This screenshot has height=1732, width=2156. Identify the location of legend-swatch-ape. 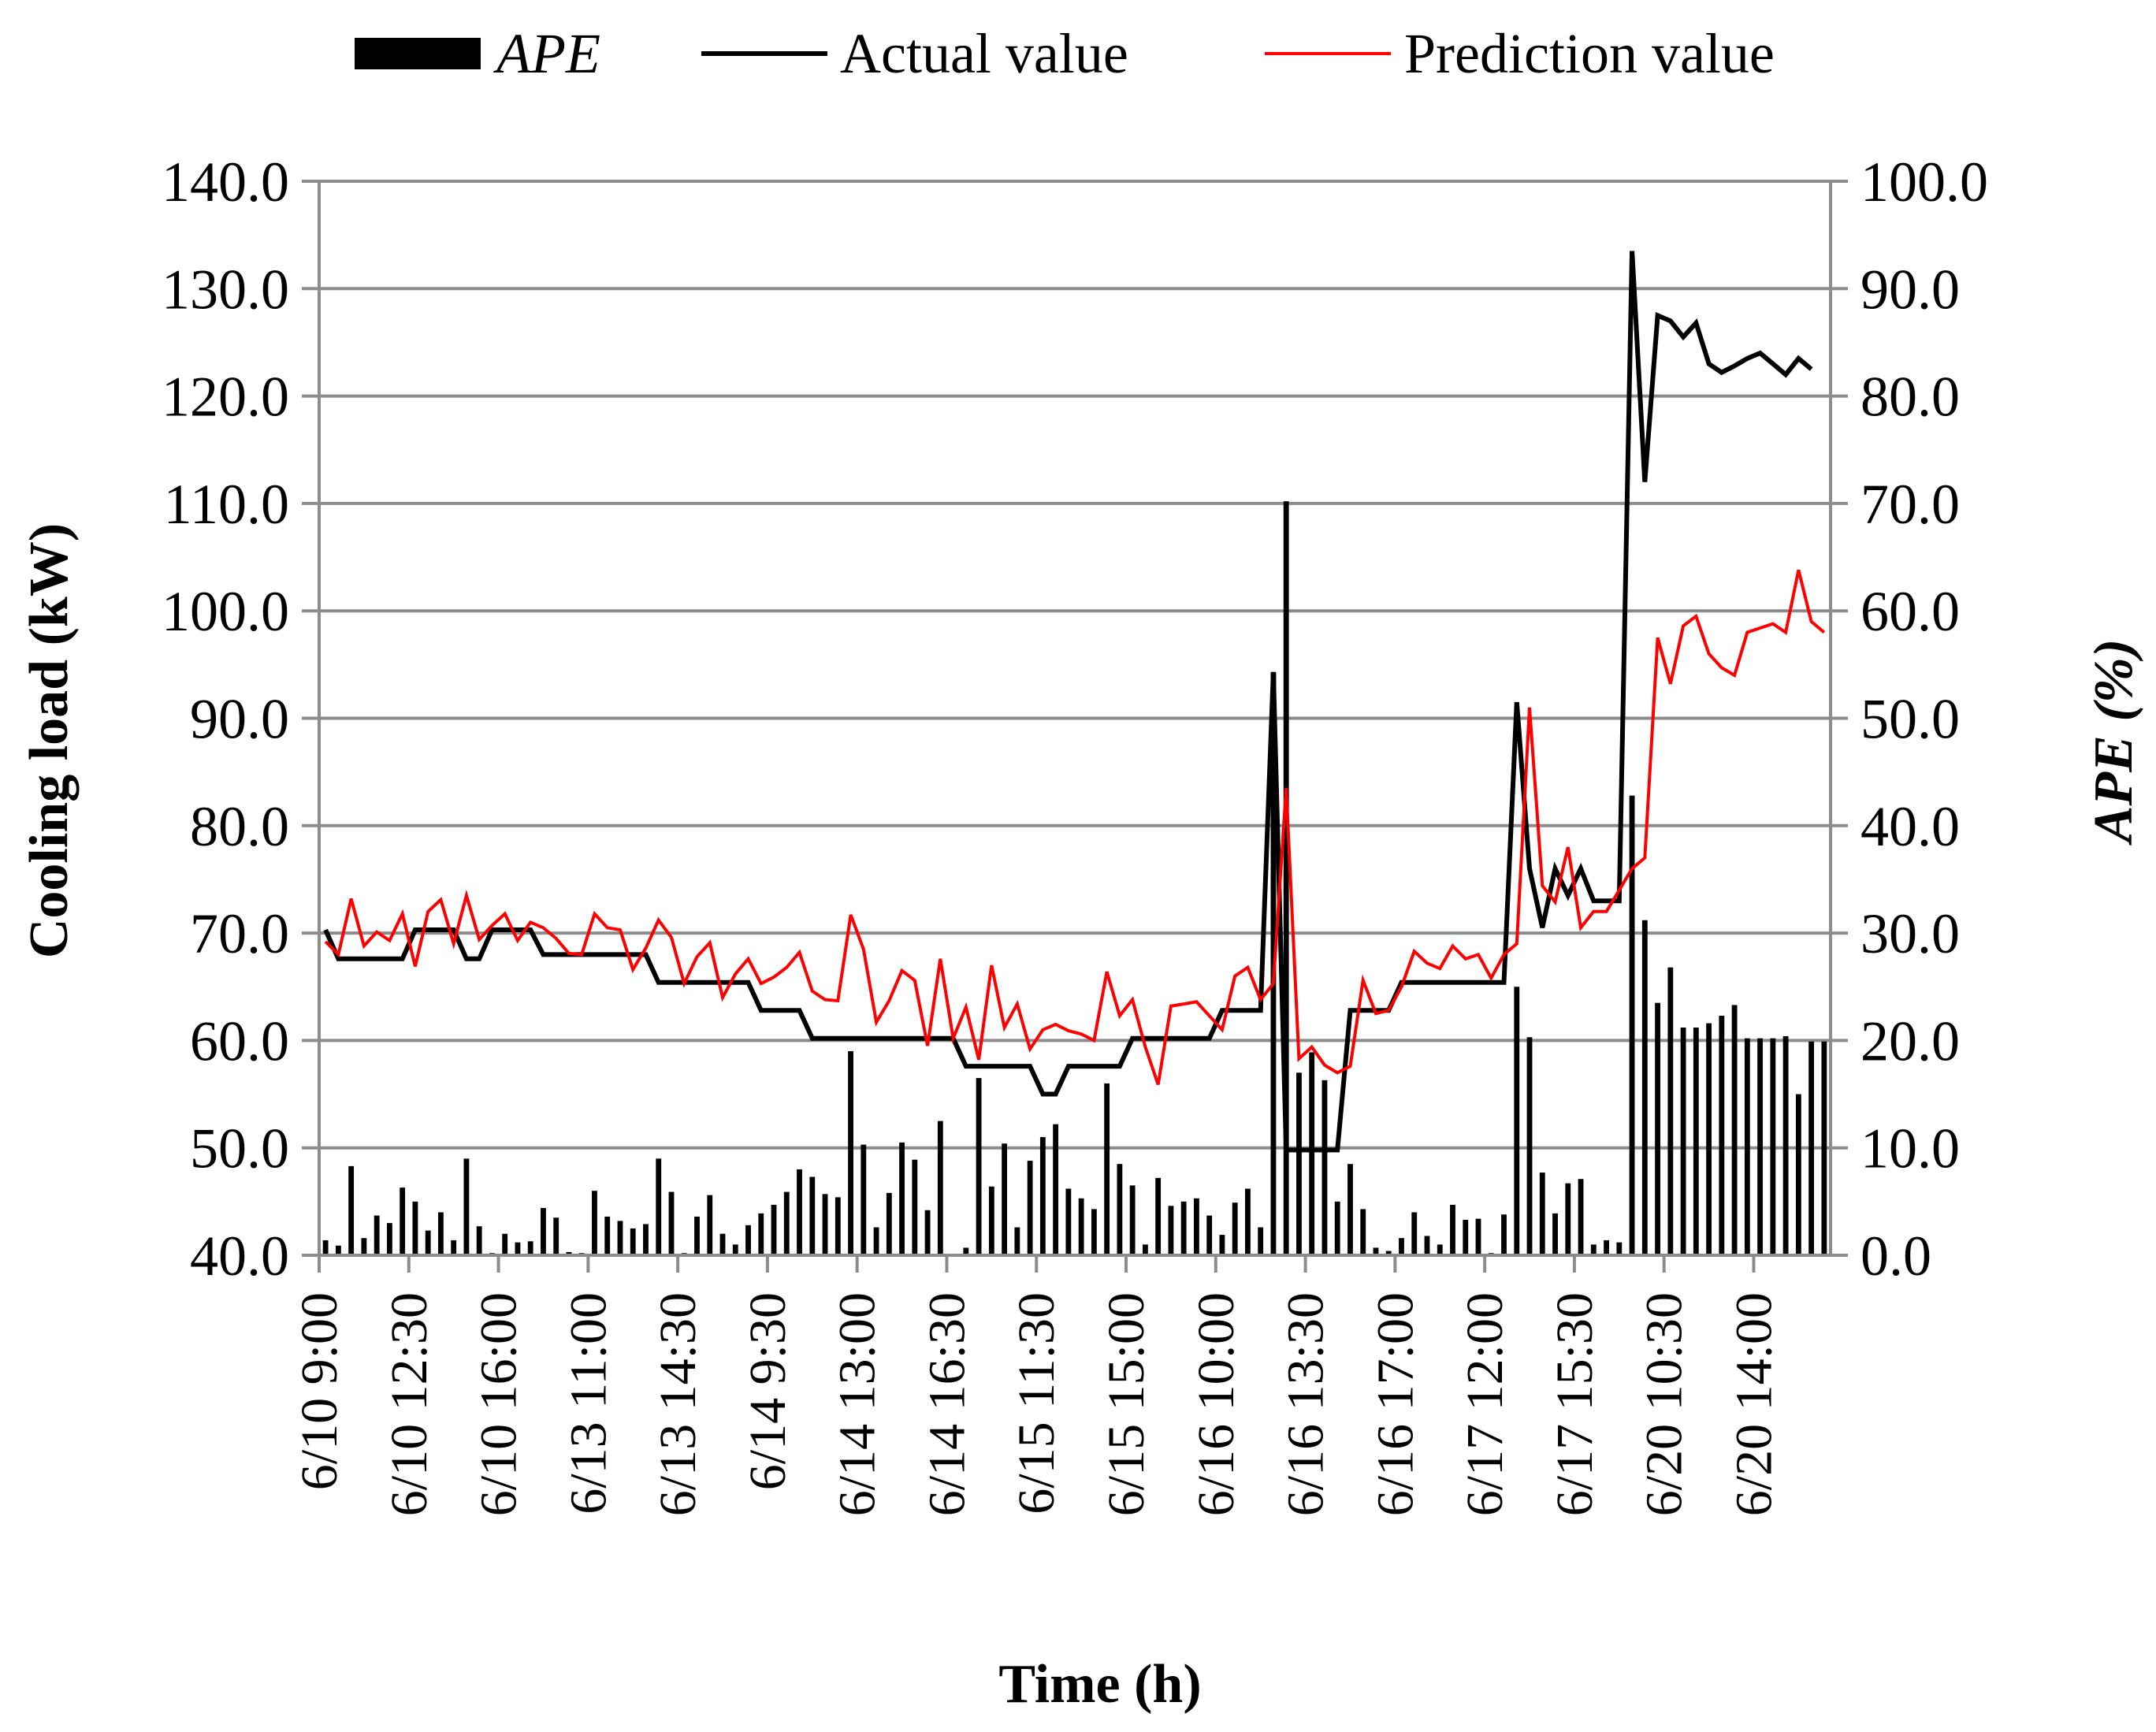
(418, 53).